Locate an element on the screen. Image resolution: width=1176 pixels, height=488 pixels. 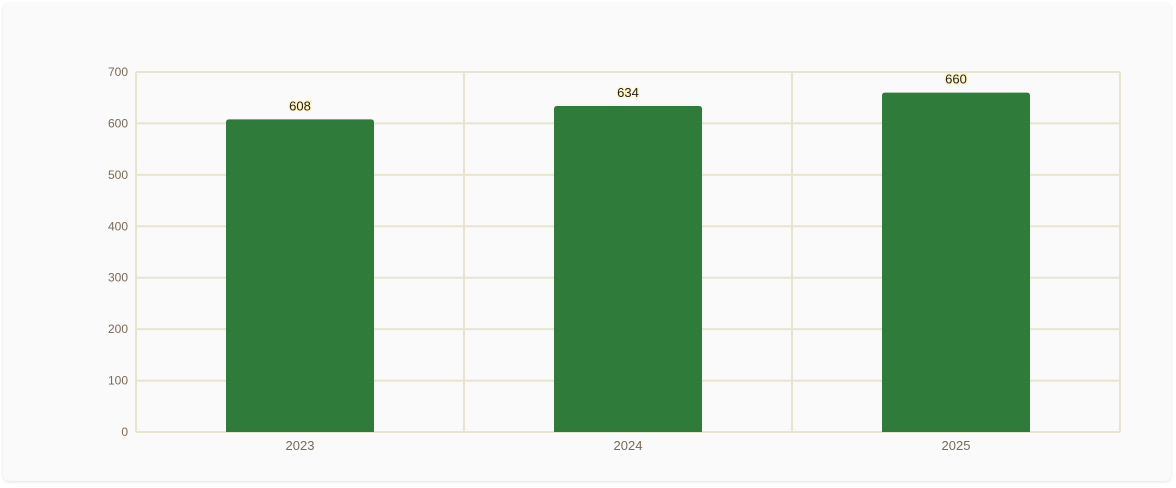
data-labels: 608 634 660 is located at coordinates (628, 92).